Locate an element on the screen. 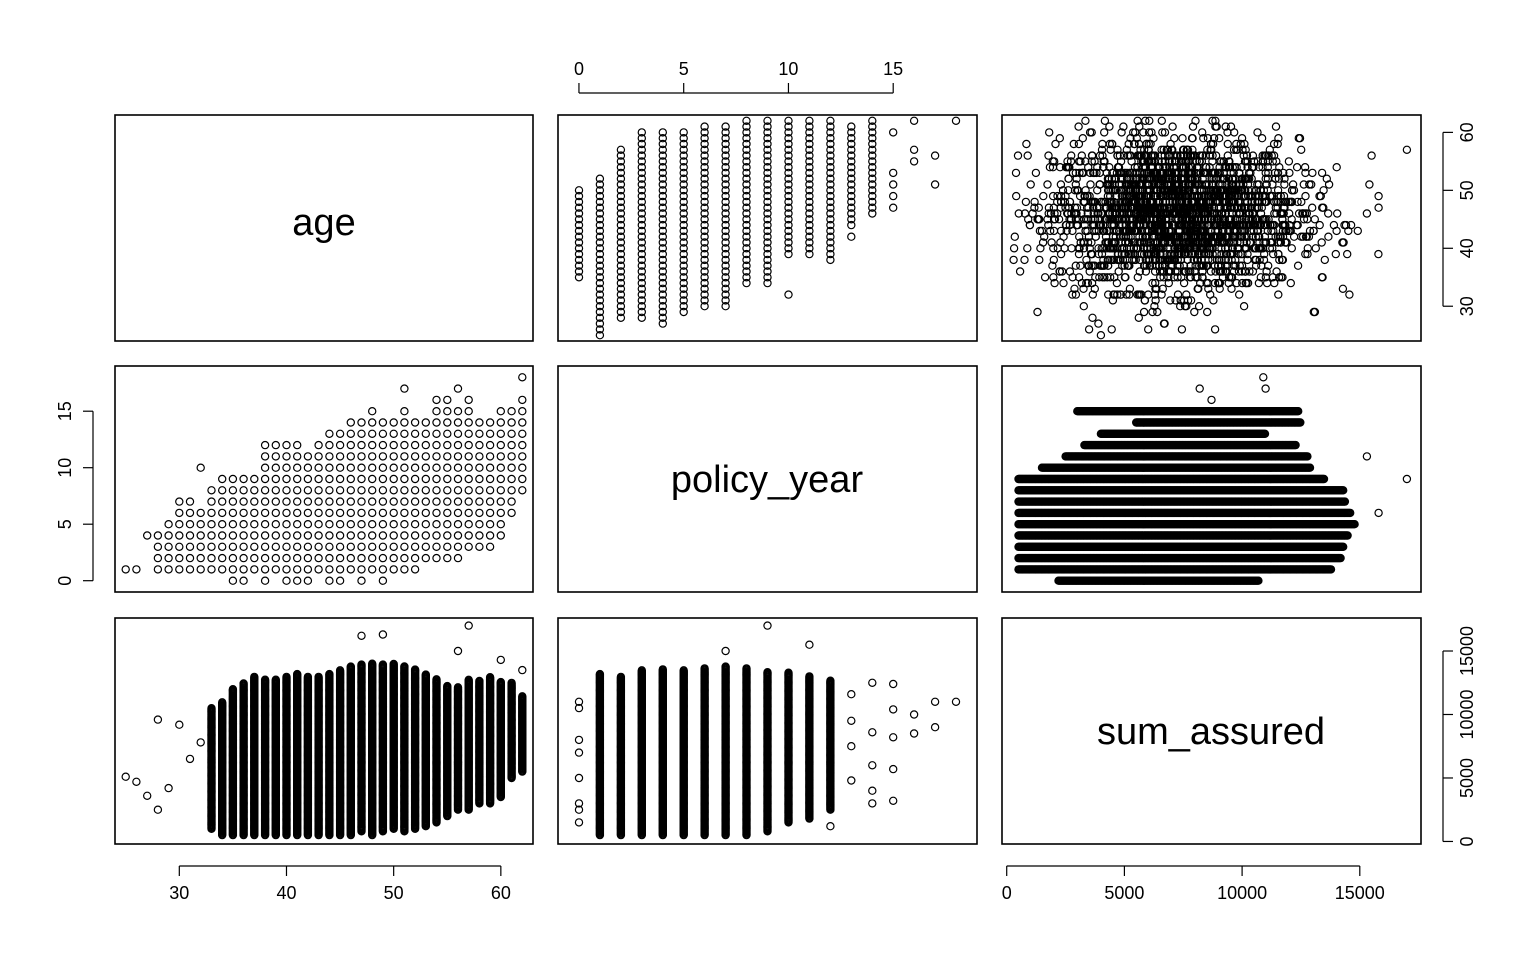 The image size is (1536, 960). point-policy_year-vs-age-outlier is located at coordinates (200, 467).